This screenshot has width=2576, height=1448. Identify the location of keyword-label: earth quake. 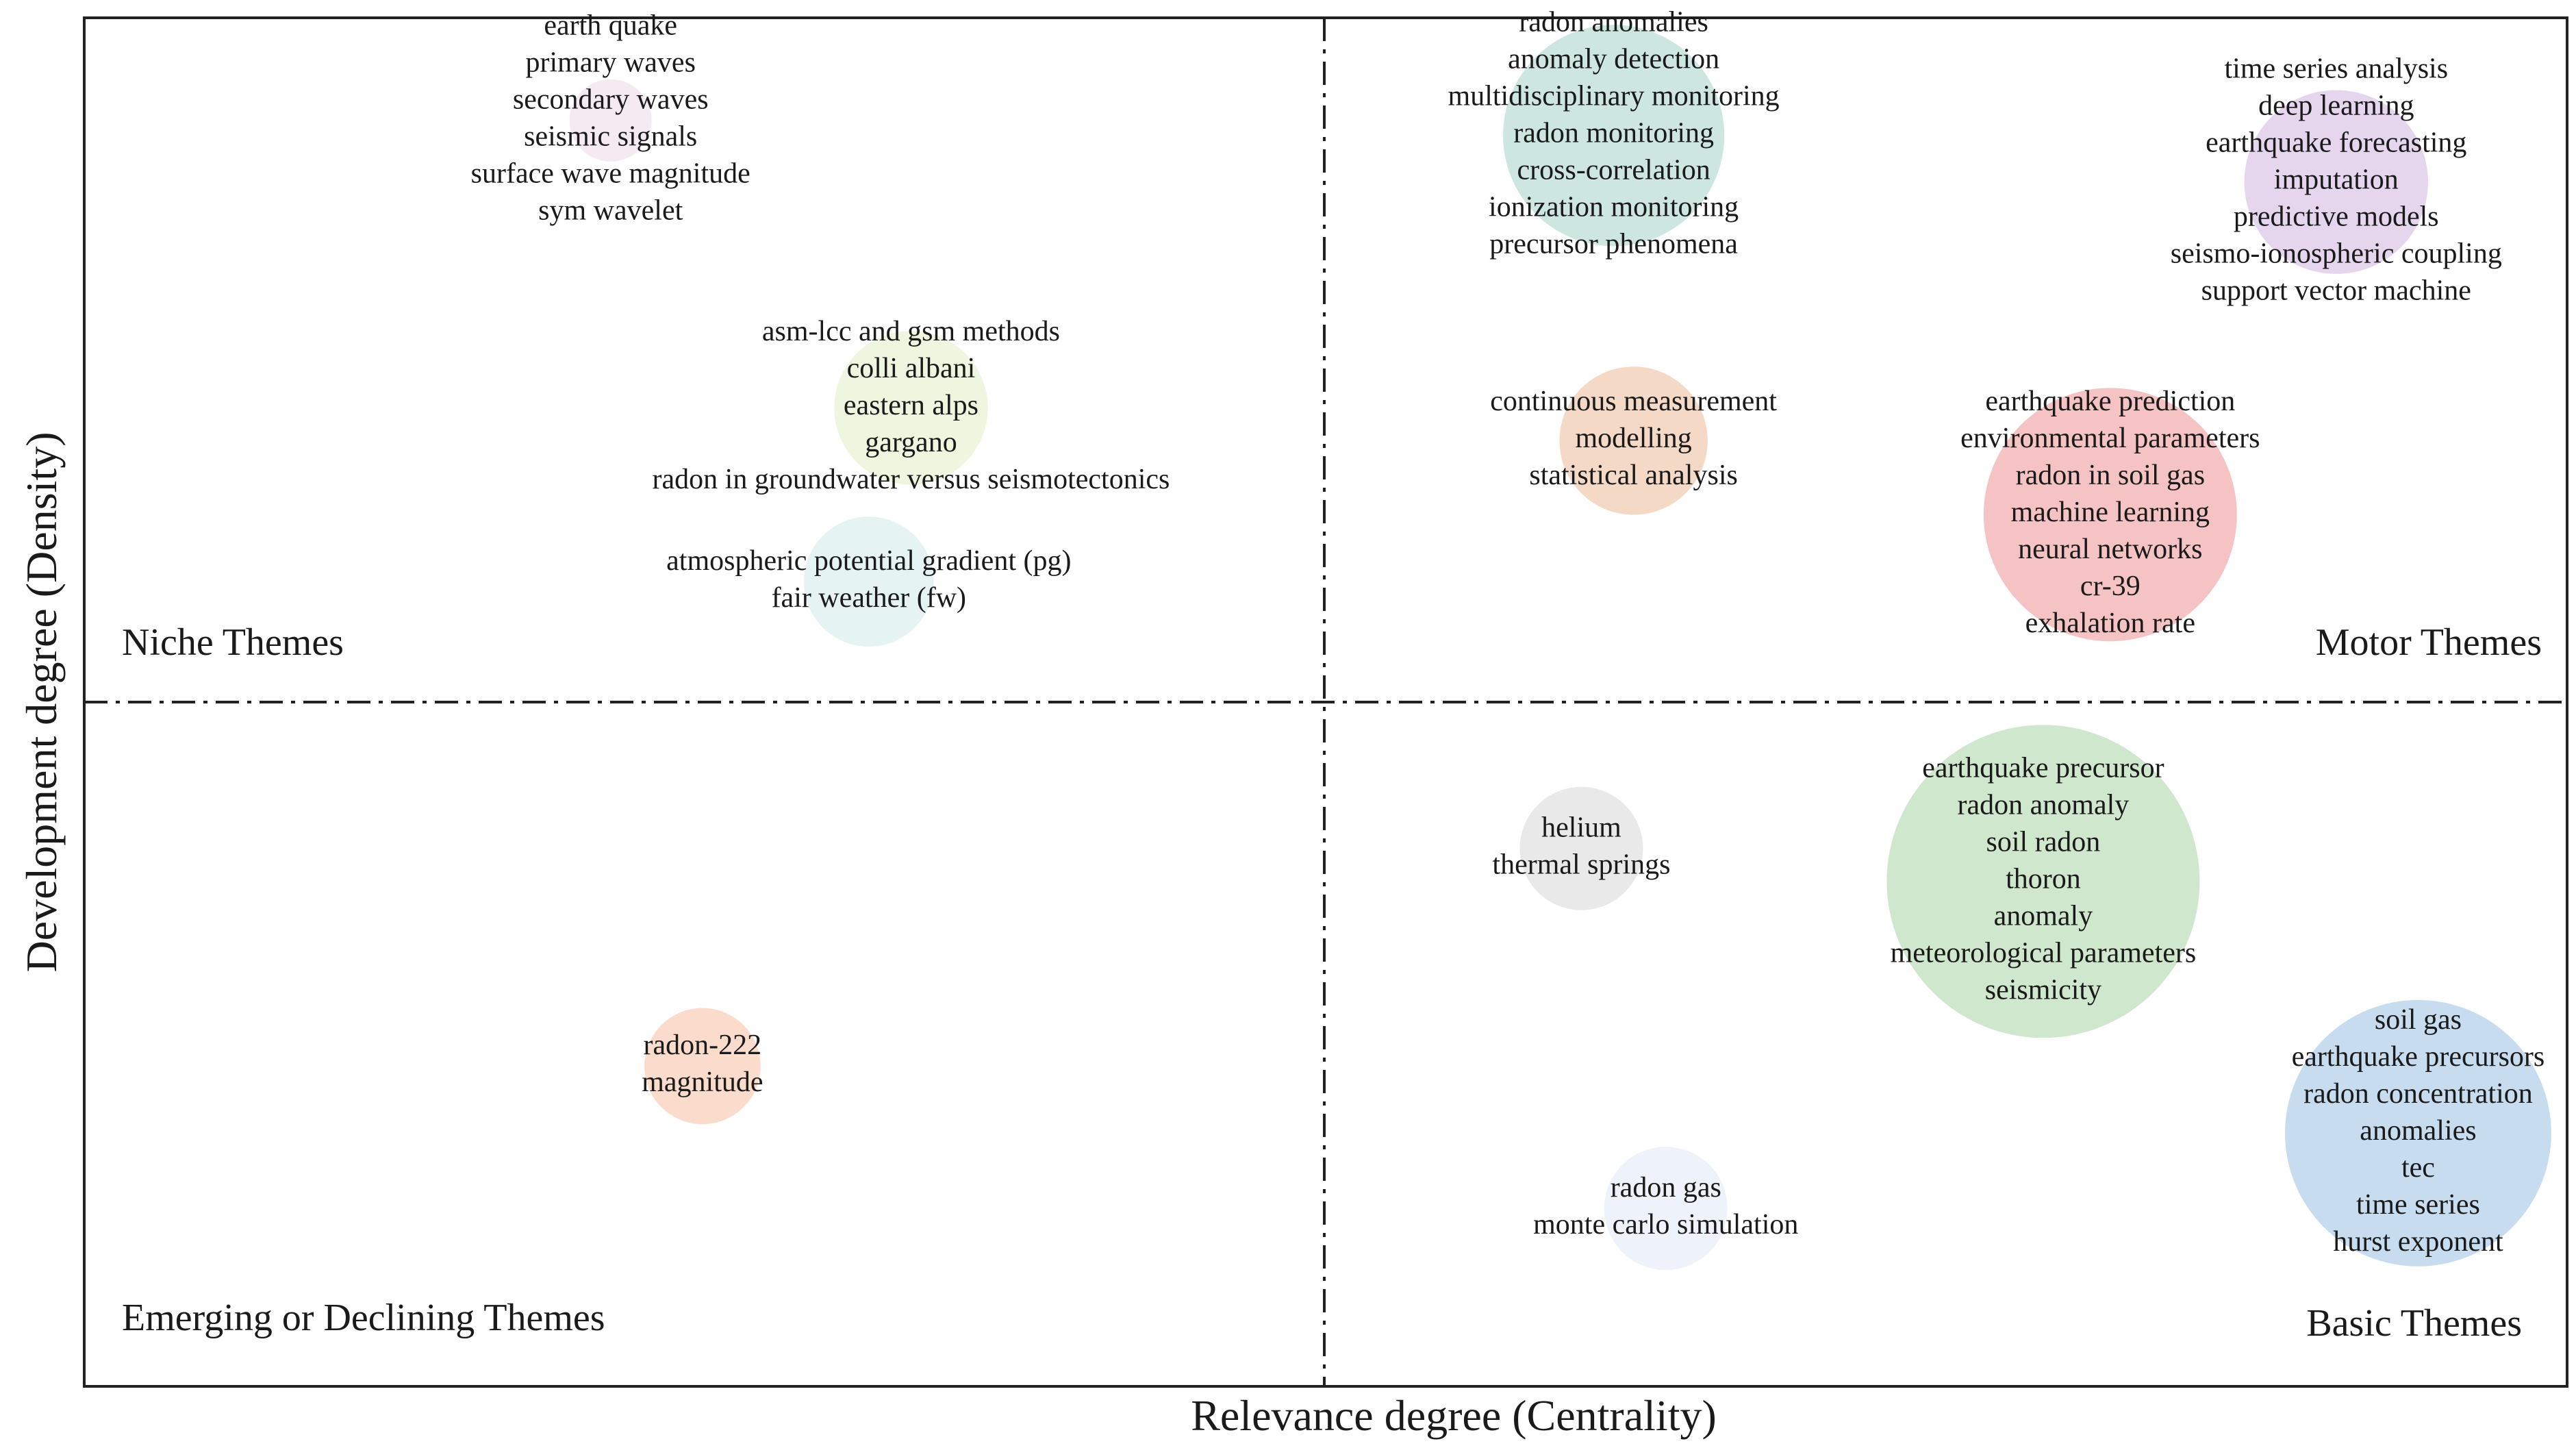
(610, 25).